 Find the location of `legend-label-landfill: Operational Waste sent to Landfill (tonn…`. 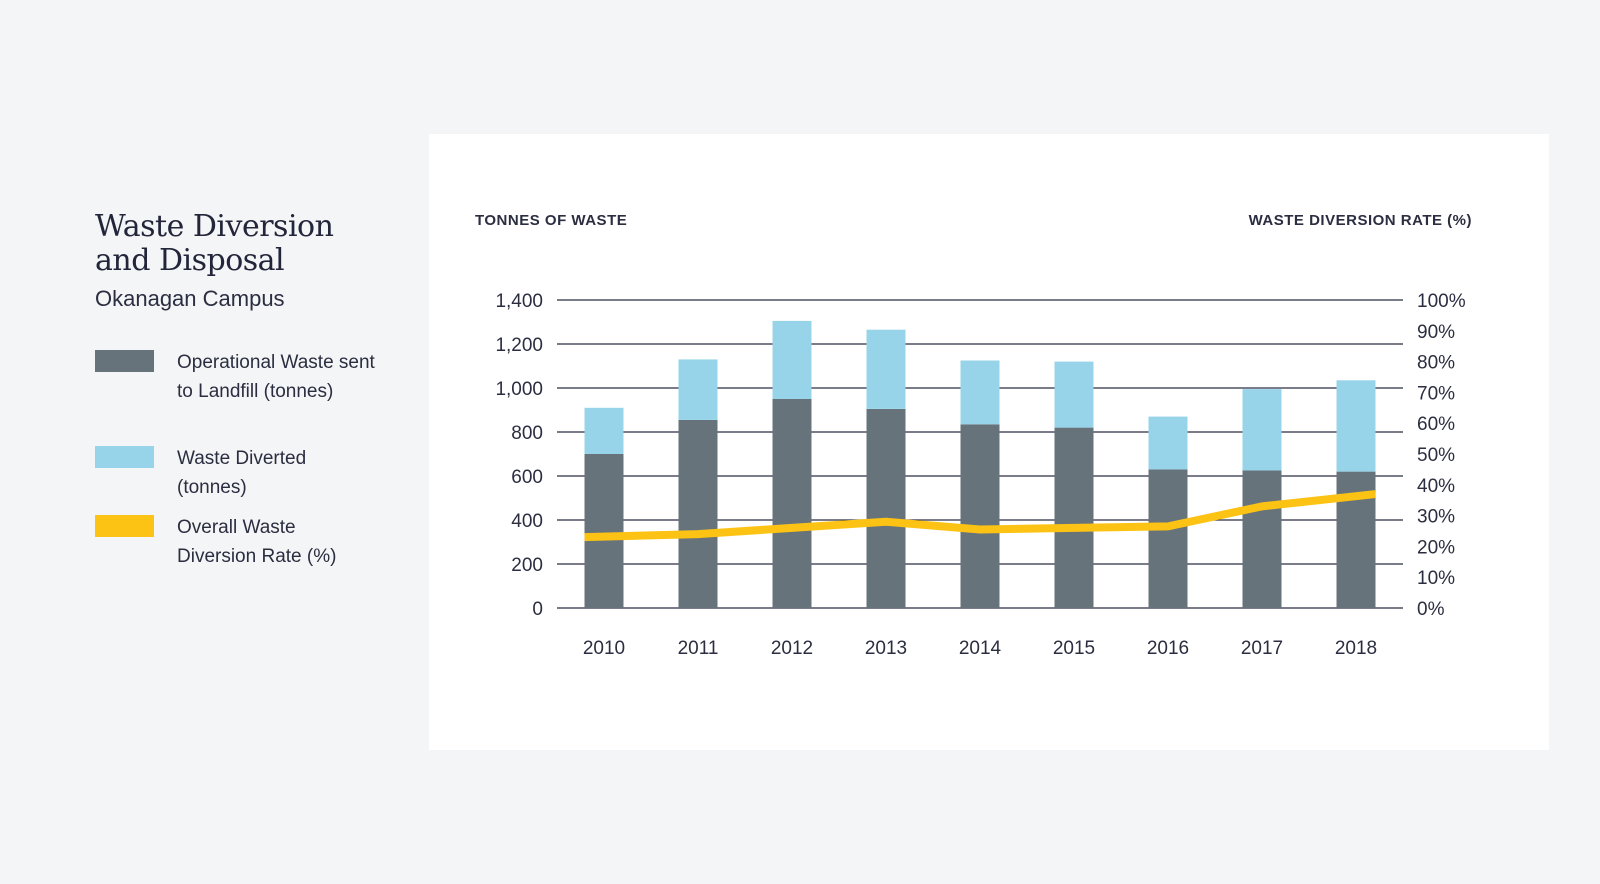

legend-label-landfill: Operational Waste sent to Landfill (tonn… is located at coordinates (276, 377).